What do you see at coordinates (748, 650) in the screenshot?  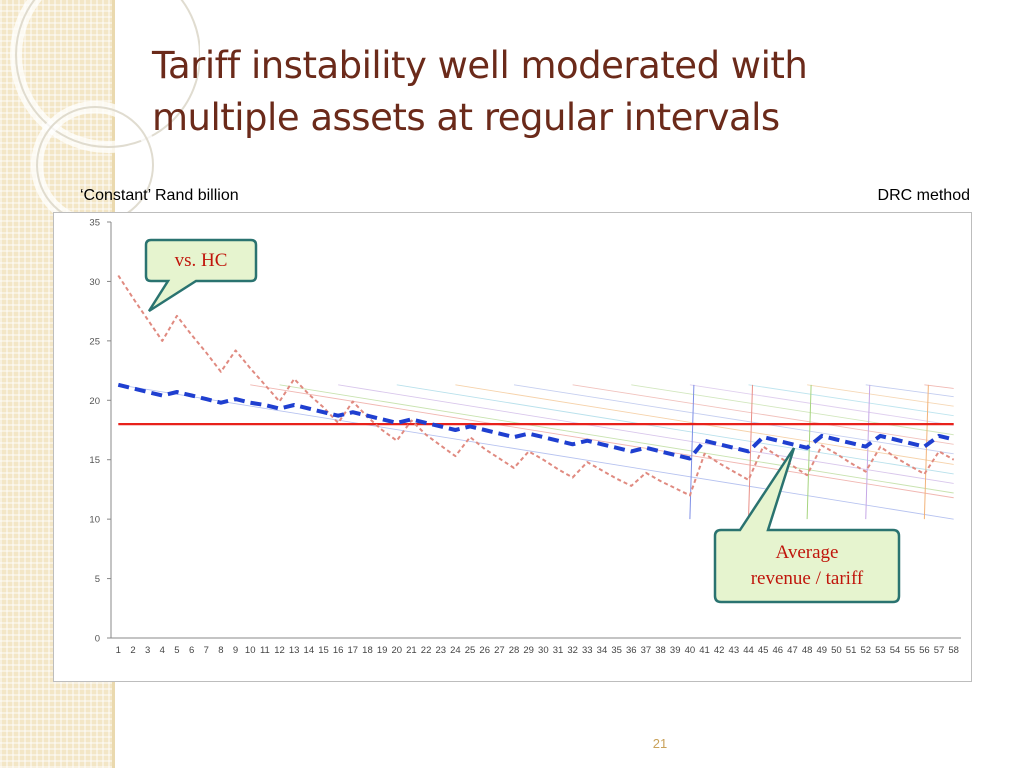 I see `x-tick-label: 44` at bounding box center [748, 650].